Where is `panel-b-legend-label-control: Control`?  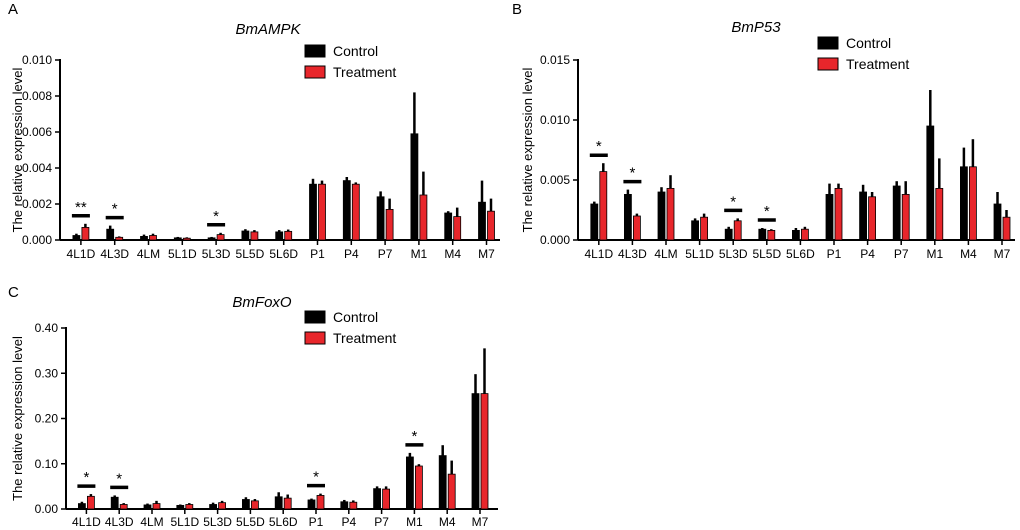
panel-b-legend-label-control: Control is located at coordinates (868, 43).